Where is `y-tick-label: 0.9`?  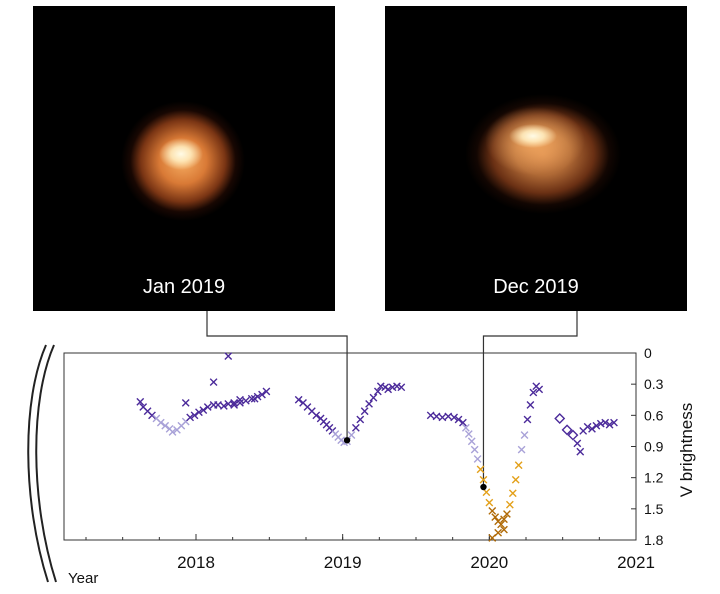
y-tick-label: 0.9 is located at coordinates (654, 447).